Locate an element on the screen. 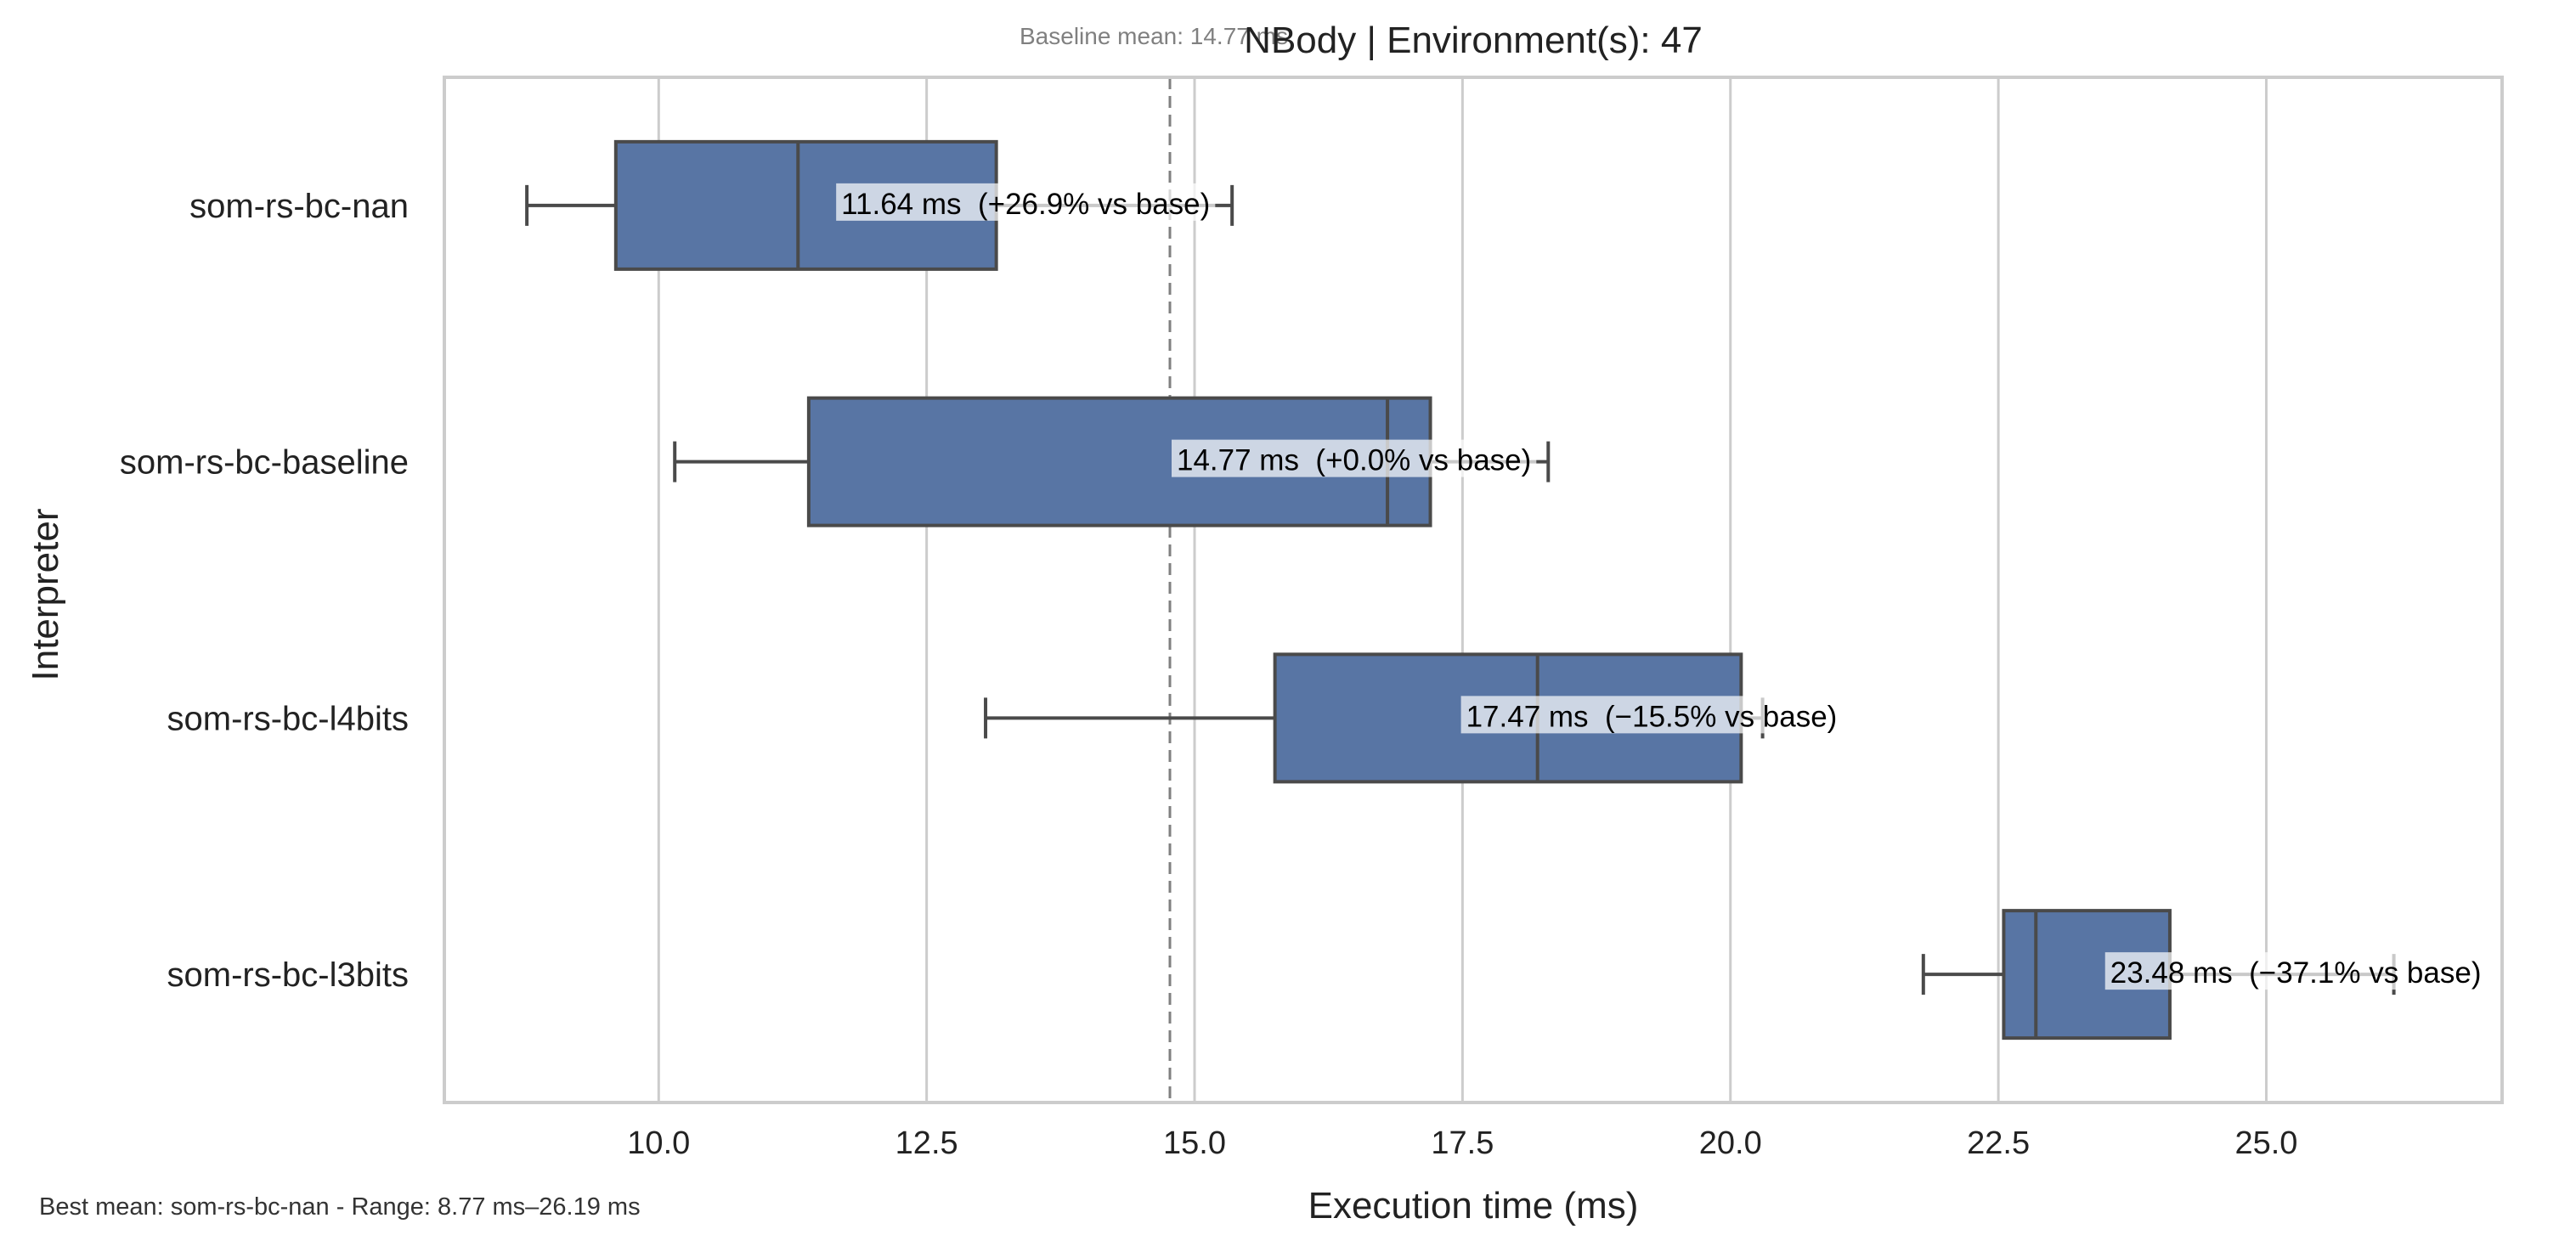 Image resolution: width=2576 pixels, height=1252 pixels. chart-title: NBody | Environment(s): 47 is located at coordinates (1473, 40).